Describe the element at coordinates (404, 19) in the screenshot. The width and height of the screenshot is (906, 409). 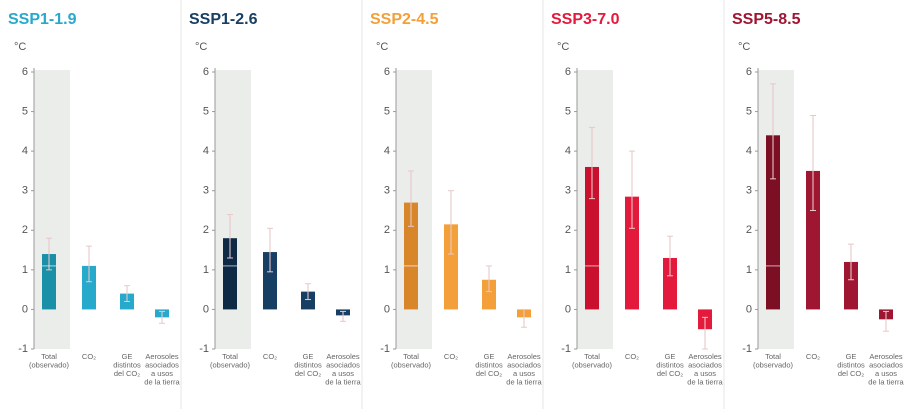
I see `panel-title: SSP2-4.5` at that location.